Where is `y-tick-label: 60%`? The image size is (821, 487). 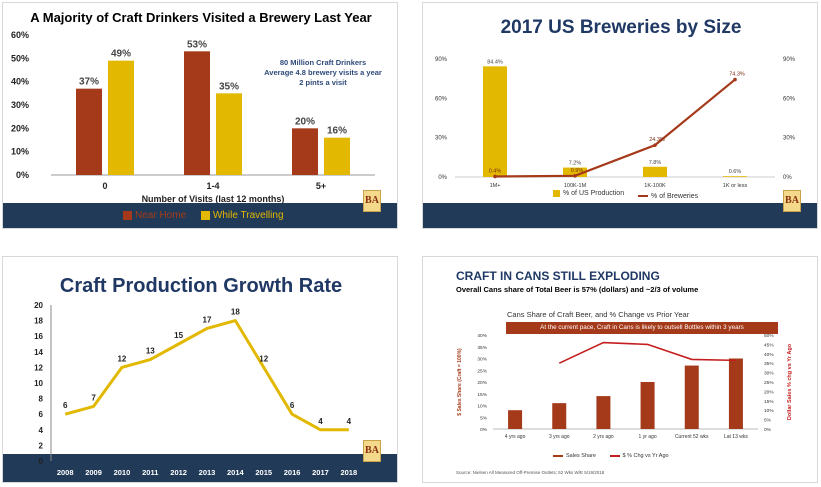 y-tick-label: 60% is located at coordinates (20, 35).